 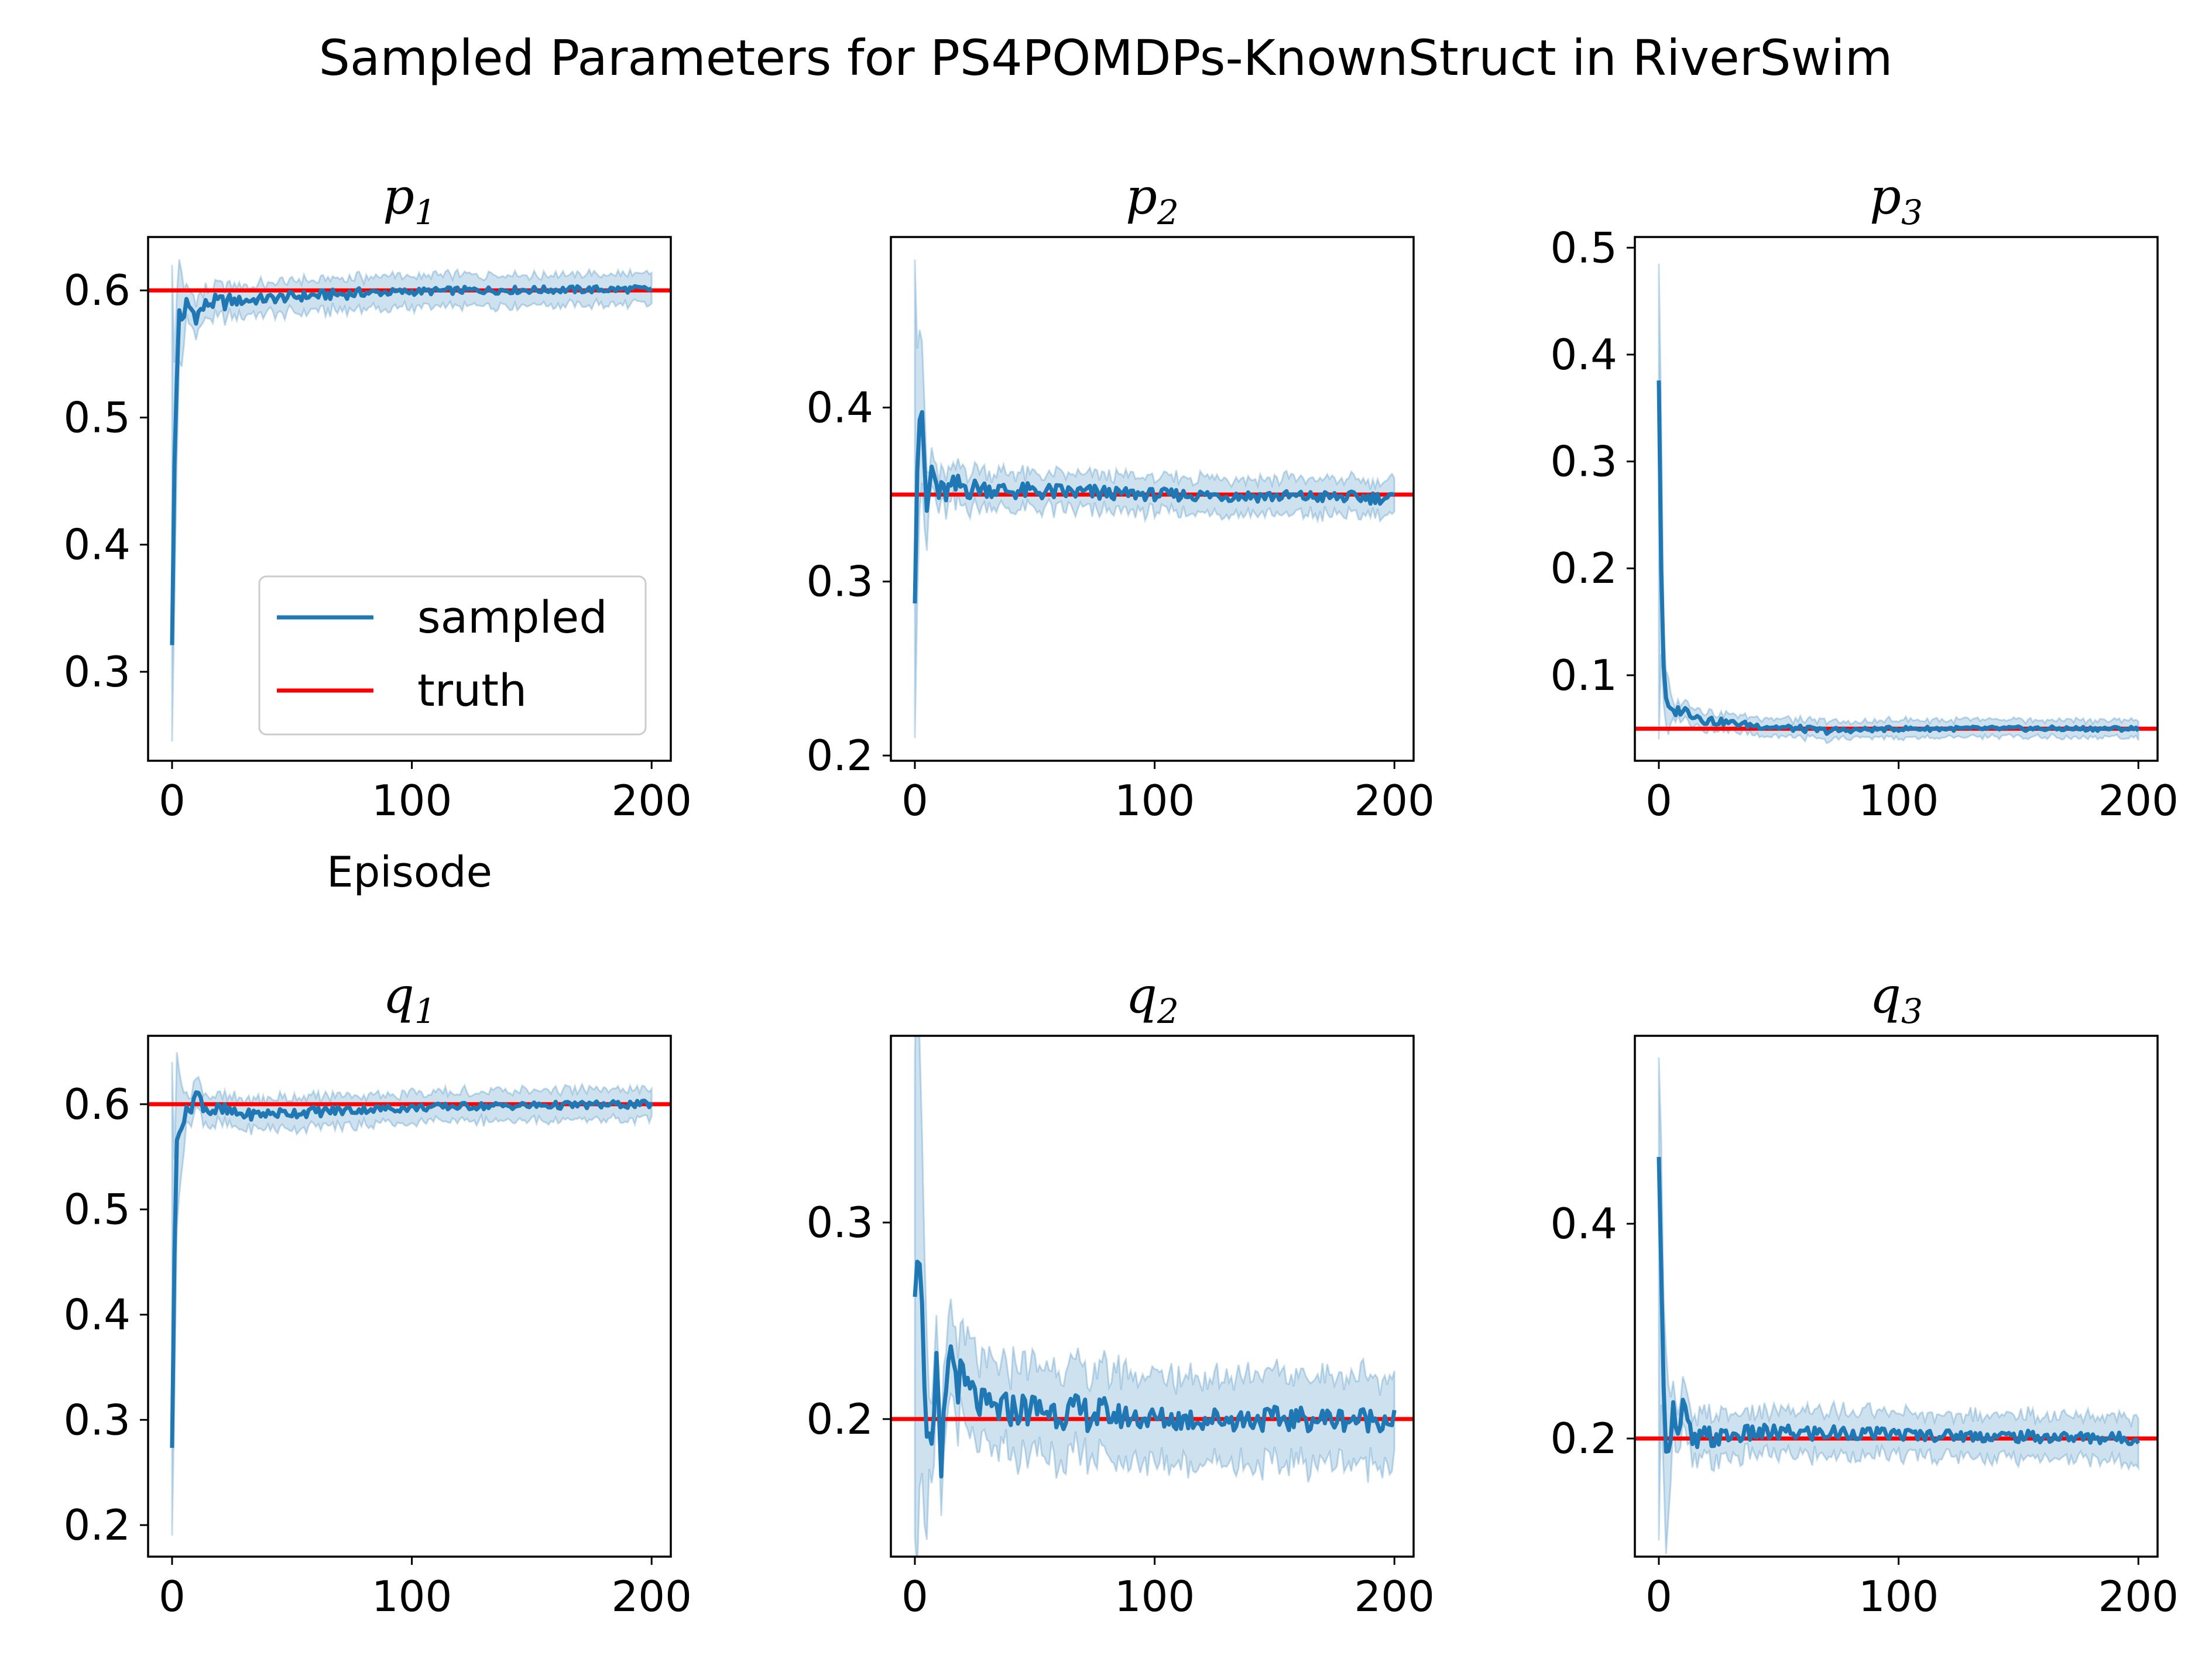 I want to click on subplot-p3: 0 100 200 0.1 0.2 0.3 0.4 0.5 p3, so click(x=1864, y=496).